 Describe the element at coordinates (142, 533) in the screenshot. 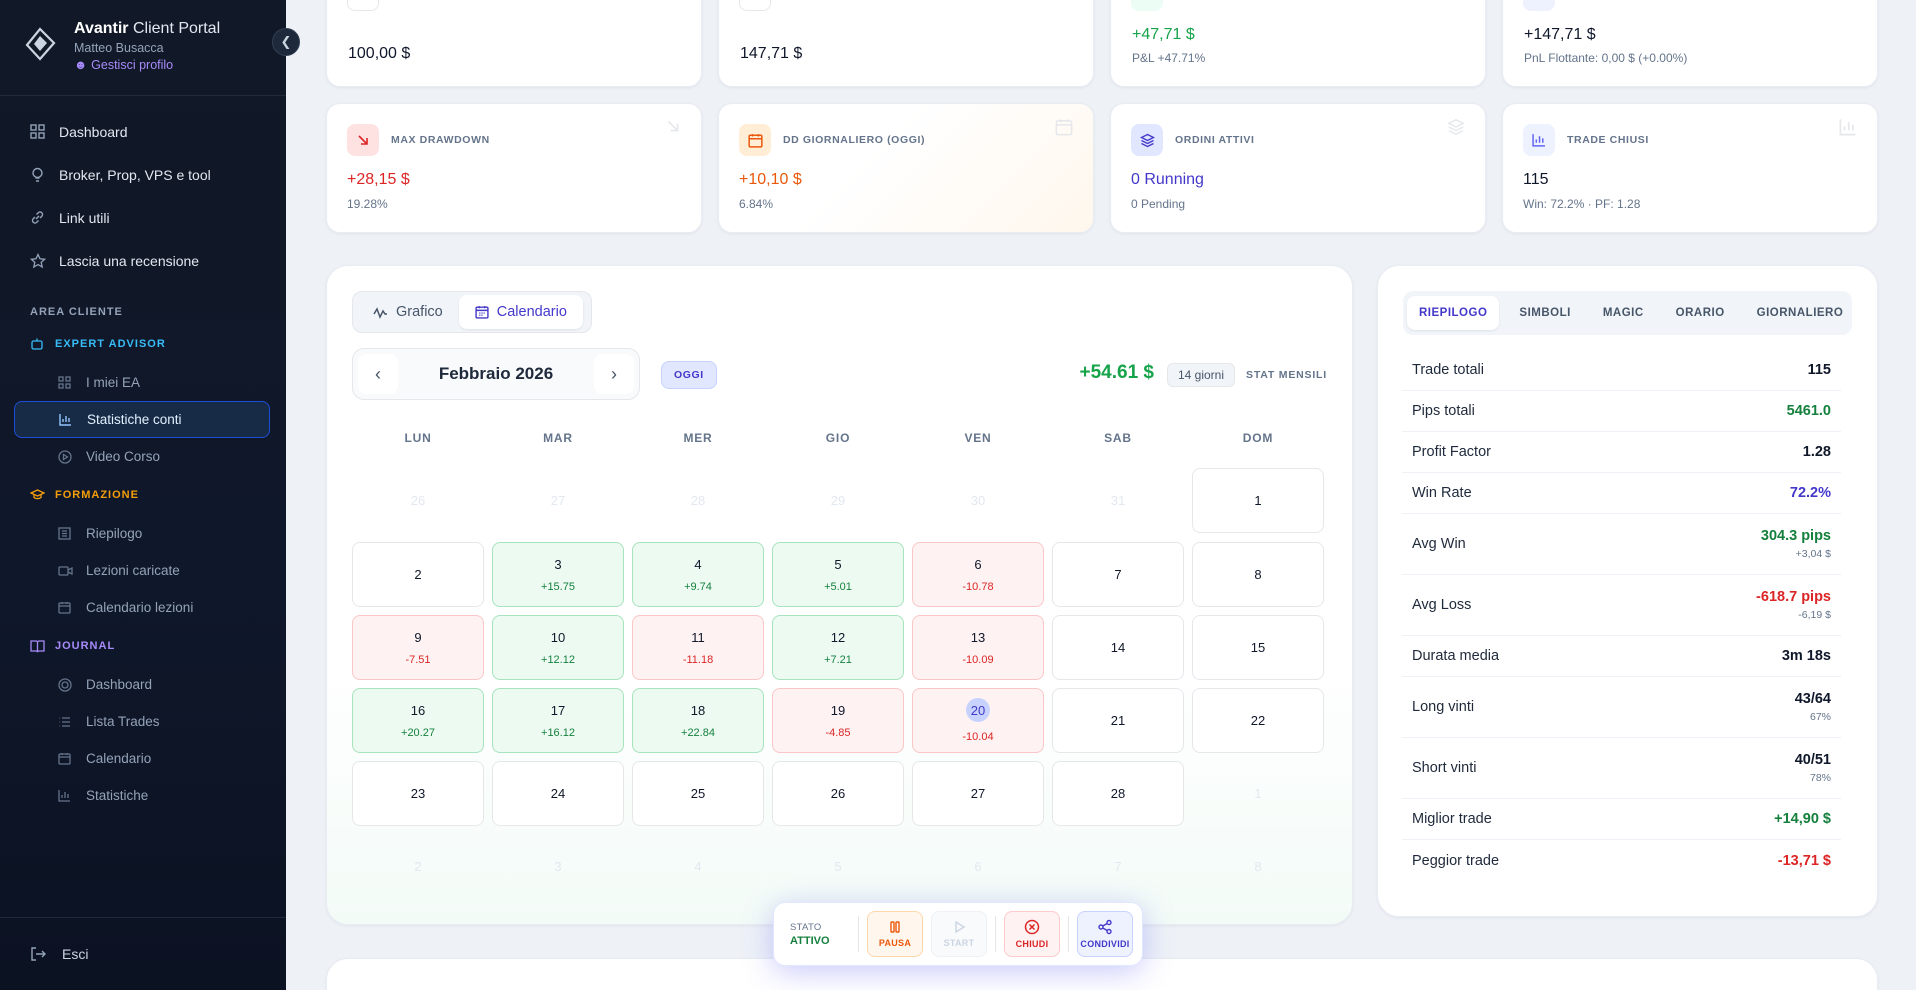

I see `sub-item-riepilogo: Riepilogo` at that location.